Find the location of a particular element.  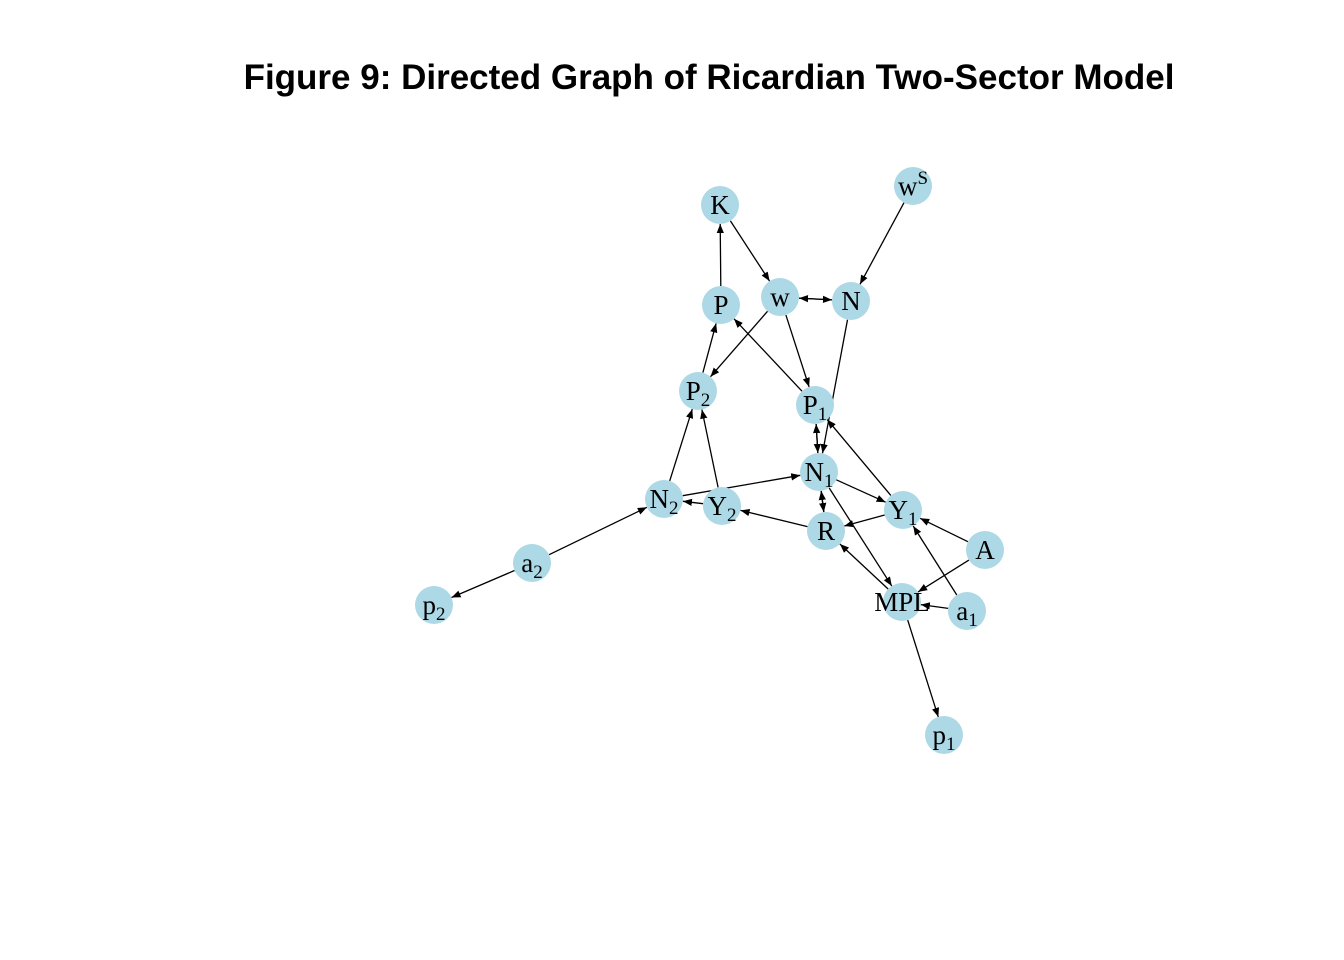

node-N: N is located at coordinates (851, 301).